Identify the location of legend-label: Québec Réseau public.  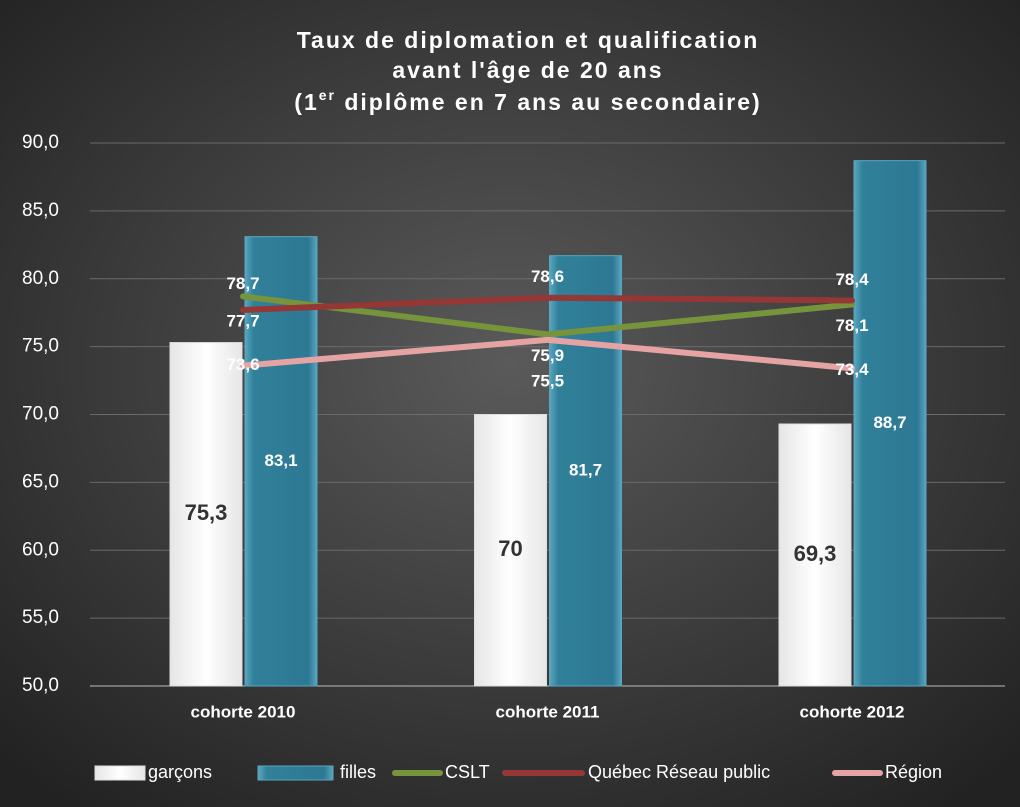
(679, 772).